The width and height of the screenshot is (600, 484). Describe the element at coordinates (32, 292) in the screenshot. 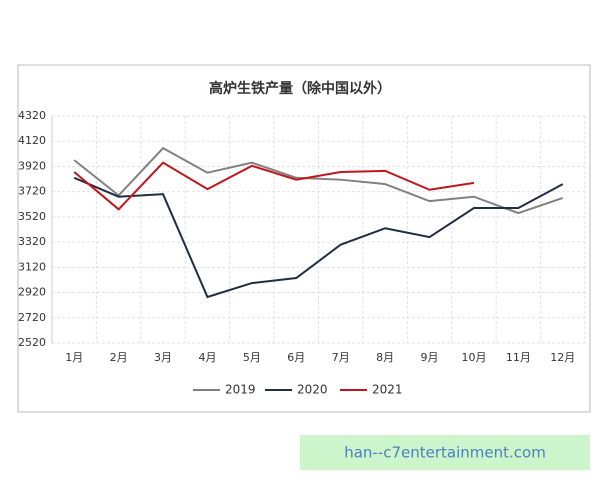

I see `y-tick-label: 2920` at that location.